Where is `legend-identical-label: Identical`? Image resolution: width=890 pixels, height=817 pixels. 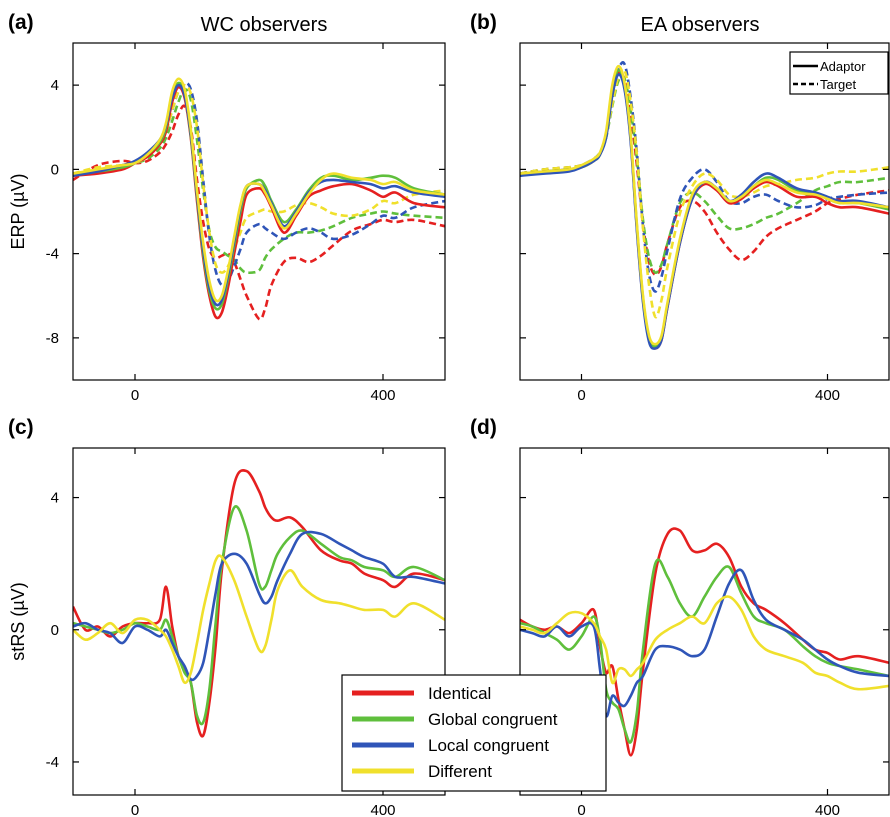 legend-identical-label: Identical is located at coordinates (459, 693).